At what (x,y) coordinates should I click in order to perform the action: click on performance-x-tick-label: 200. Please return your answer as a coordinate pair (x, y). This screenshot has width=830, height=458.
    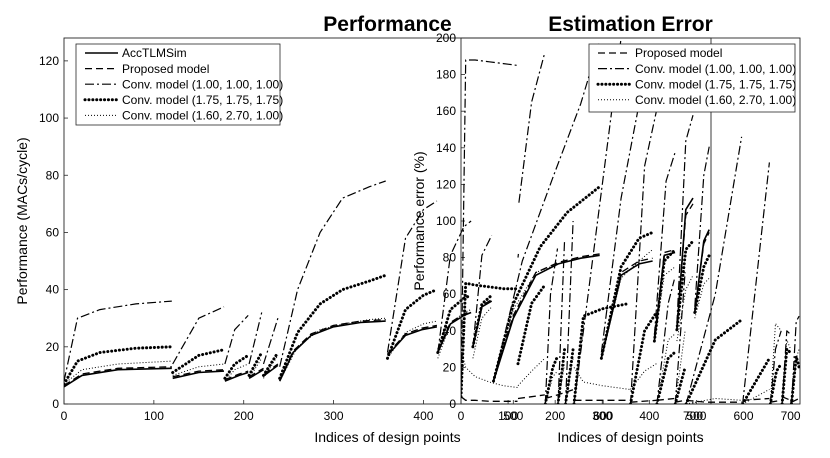
    Looking at the image, I should click on (244, 416).